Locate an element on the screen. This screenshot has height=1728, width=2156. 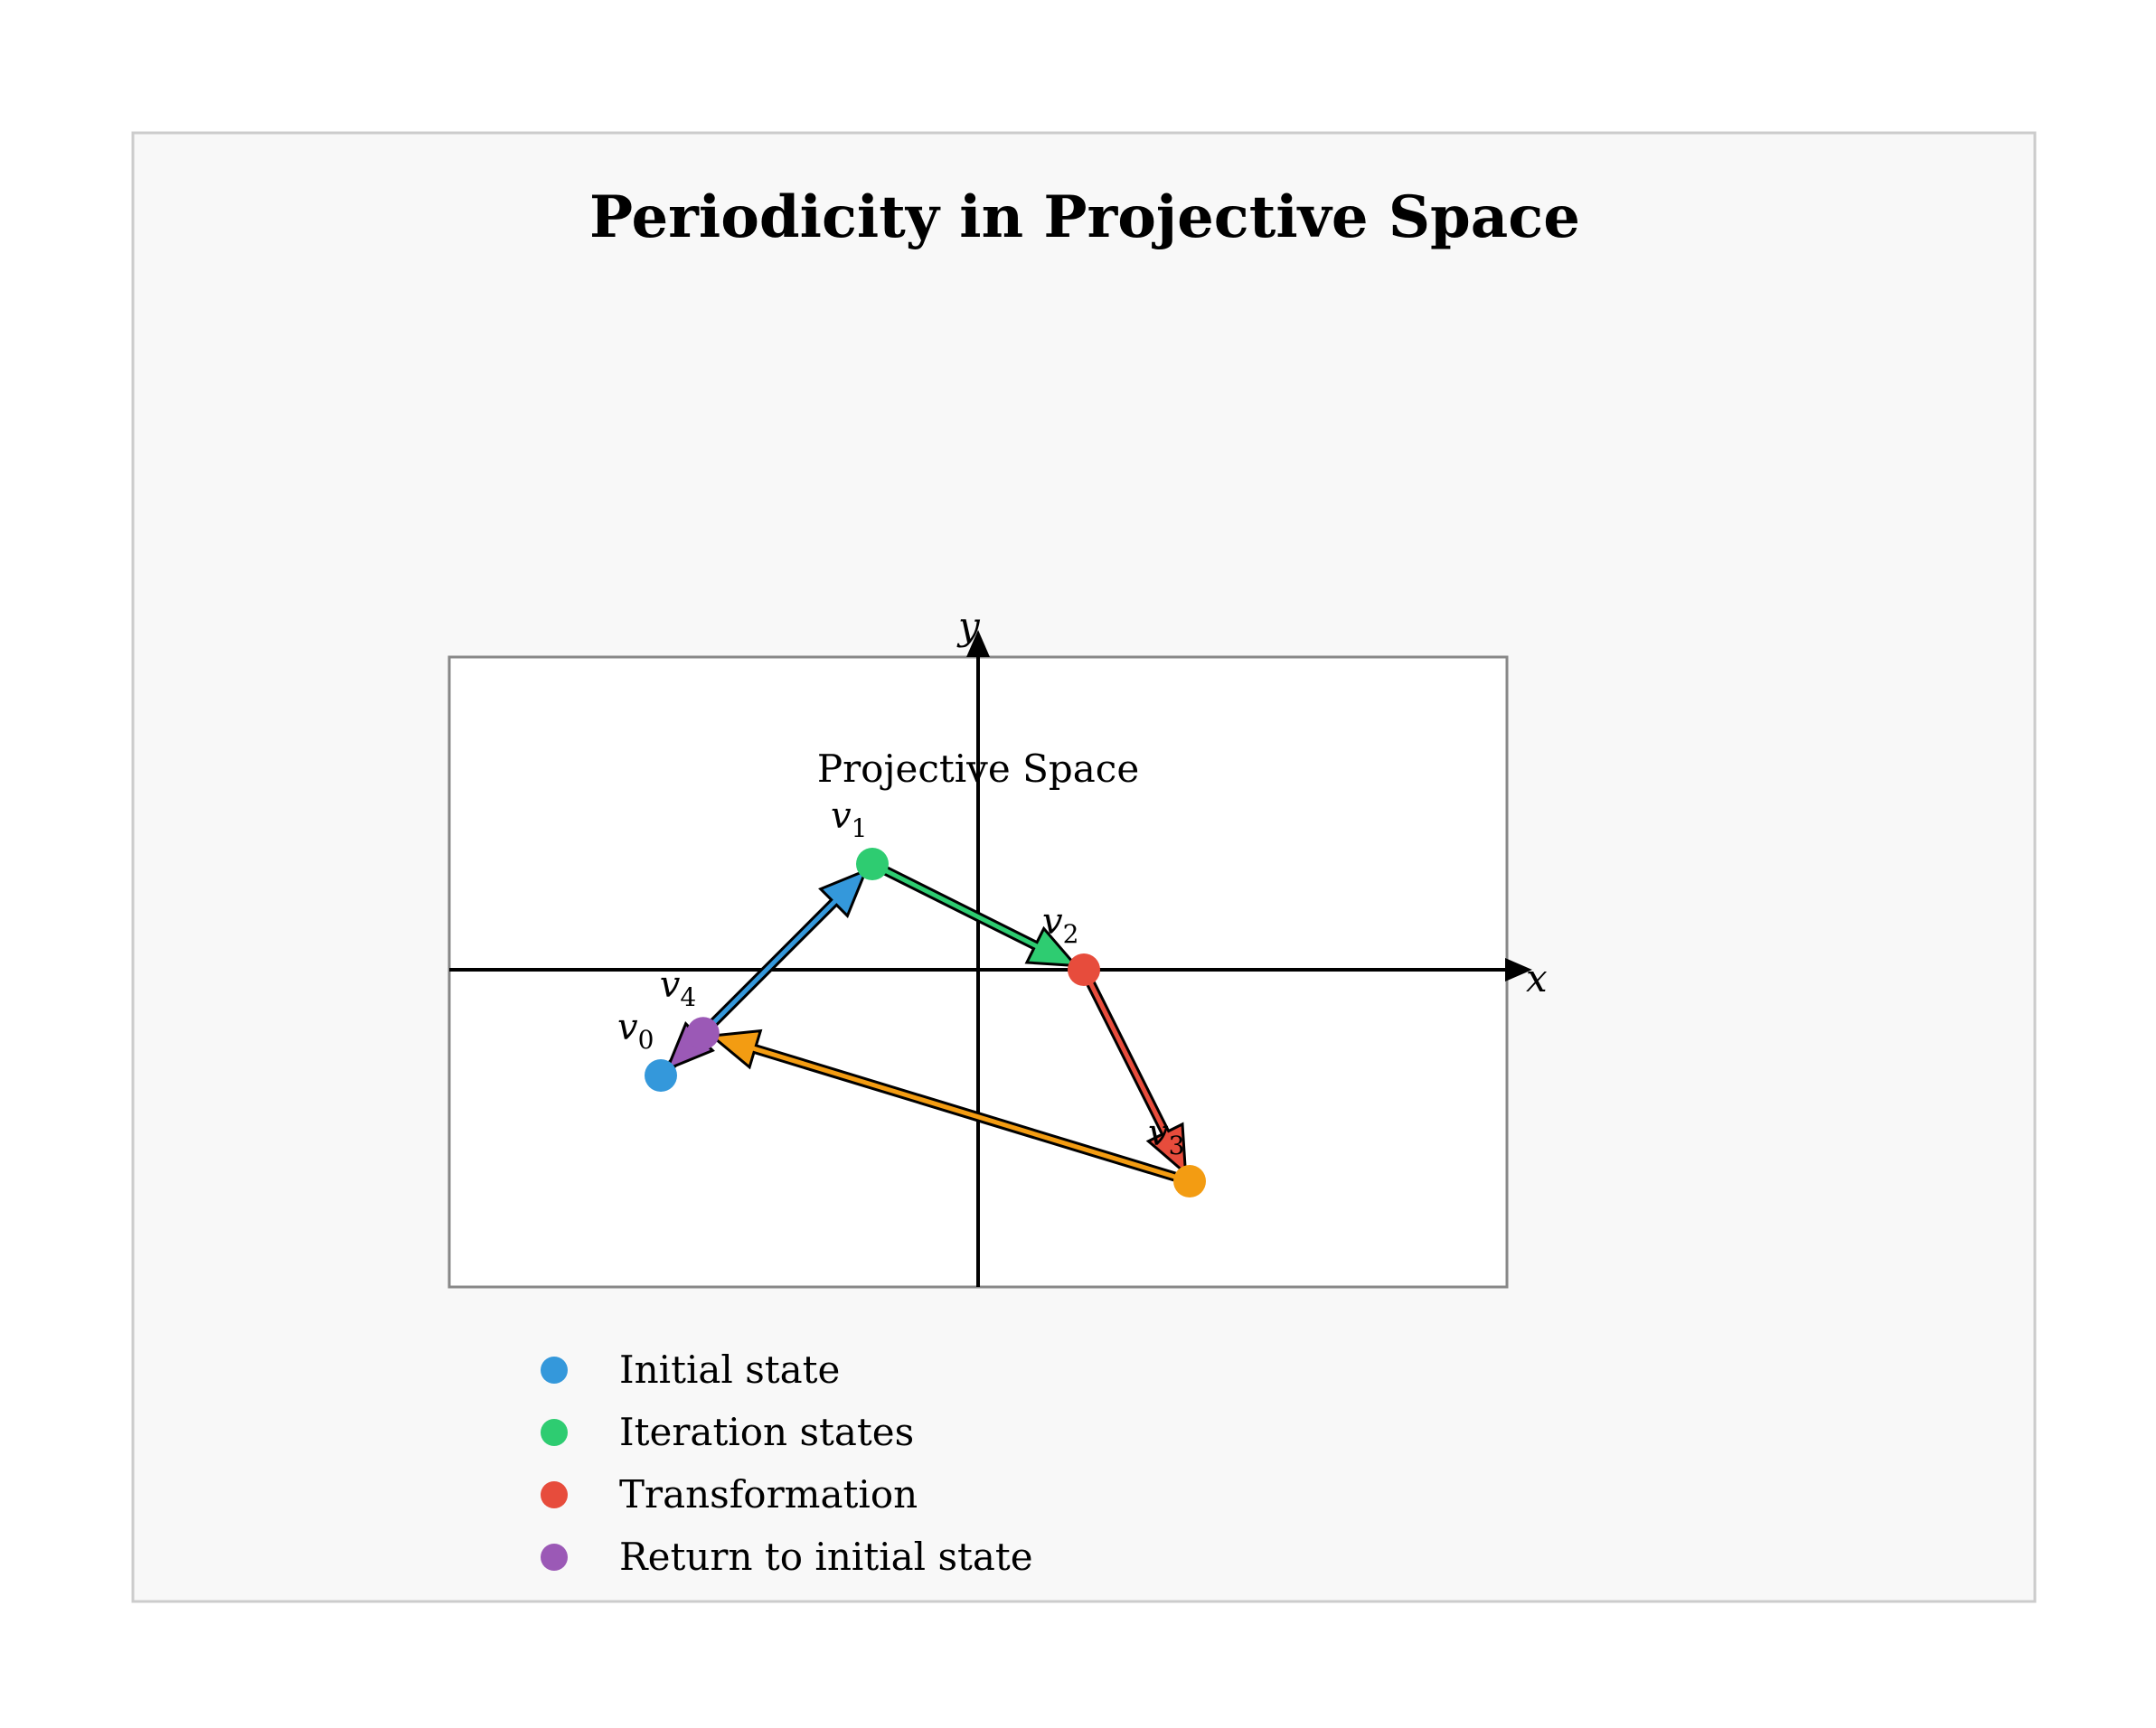
point-v0 is located at coordinates (661, 1075).